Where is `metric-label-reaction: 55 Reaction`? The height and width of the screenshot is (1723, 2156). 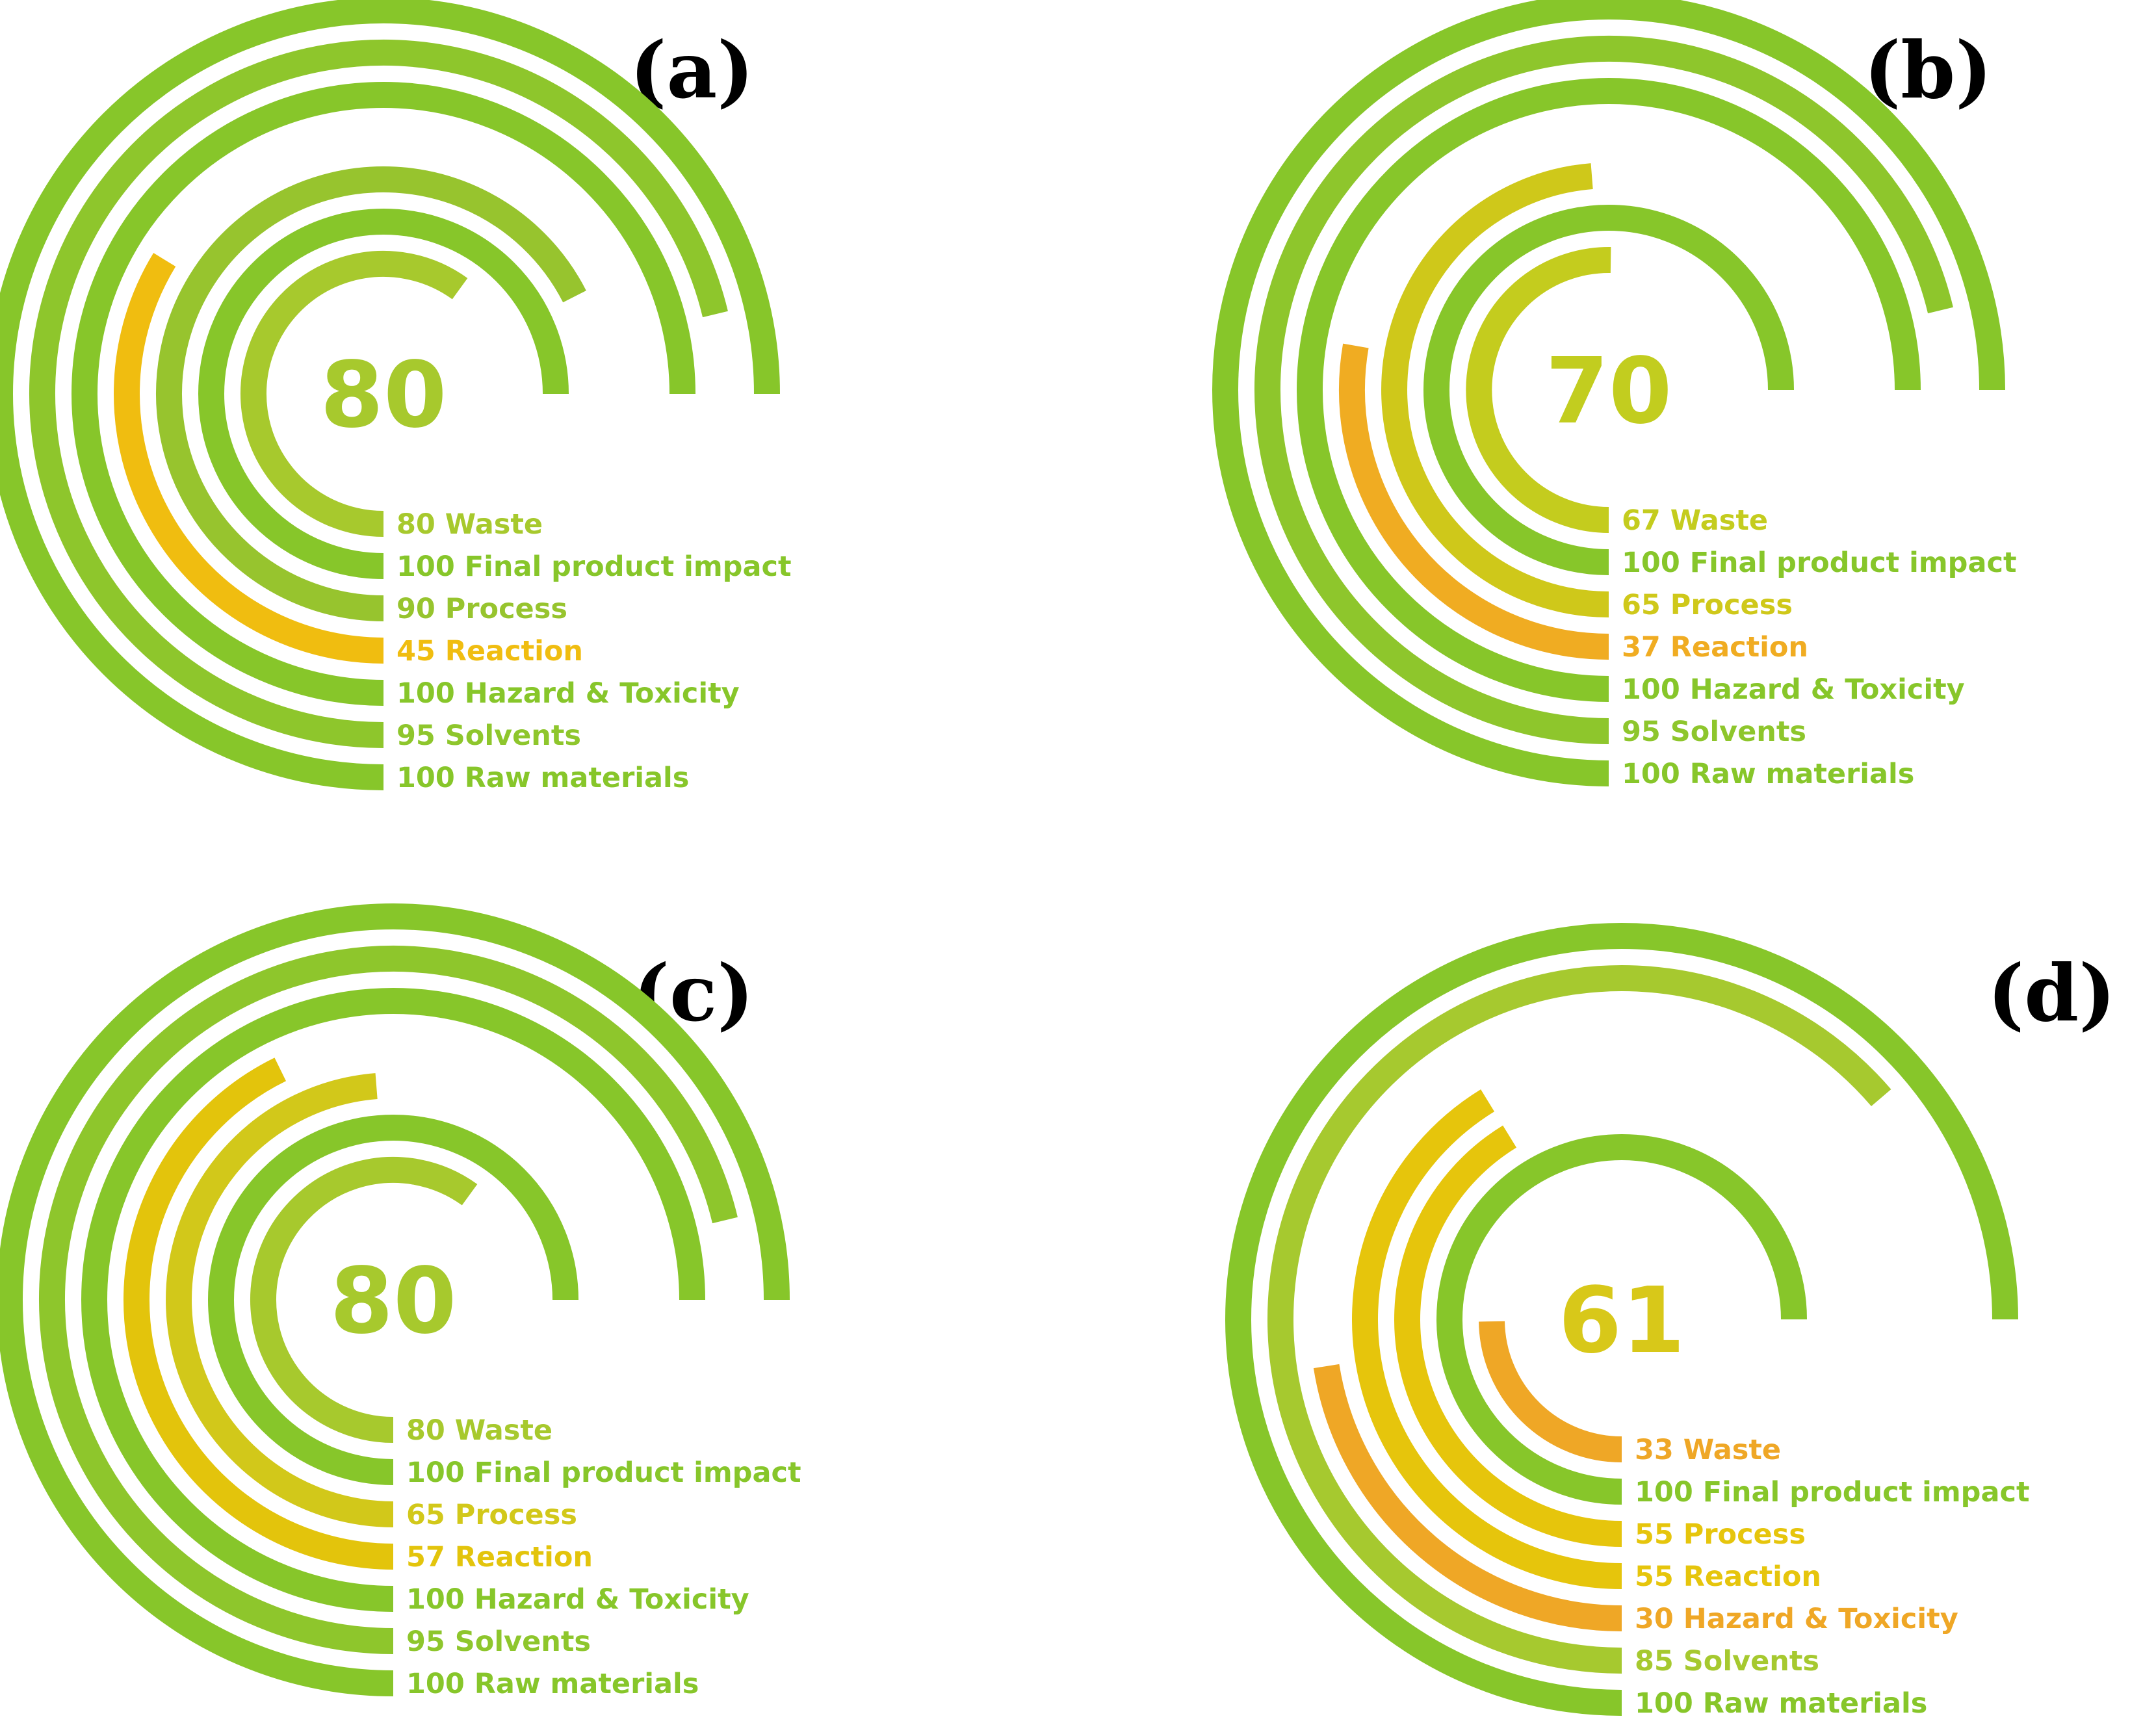 metric-label-reaction: 55 Reaction is located at coordinates (1728, 1577).